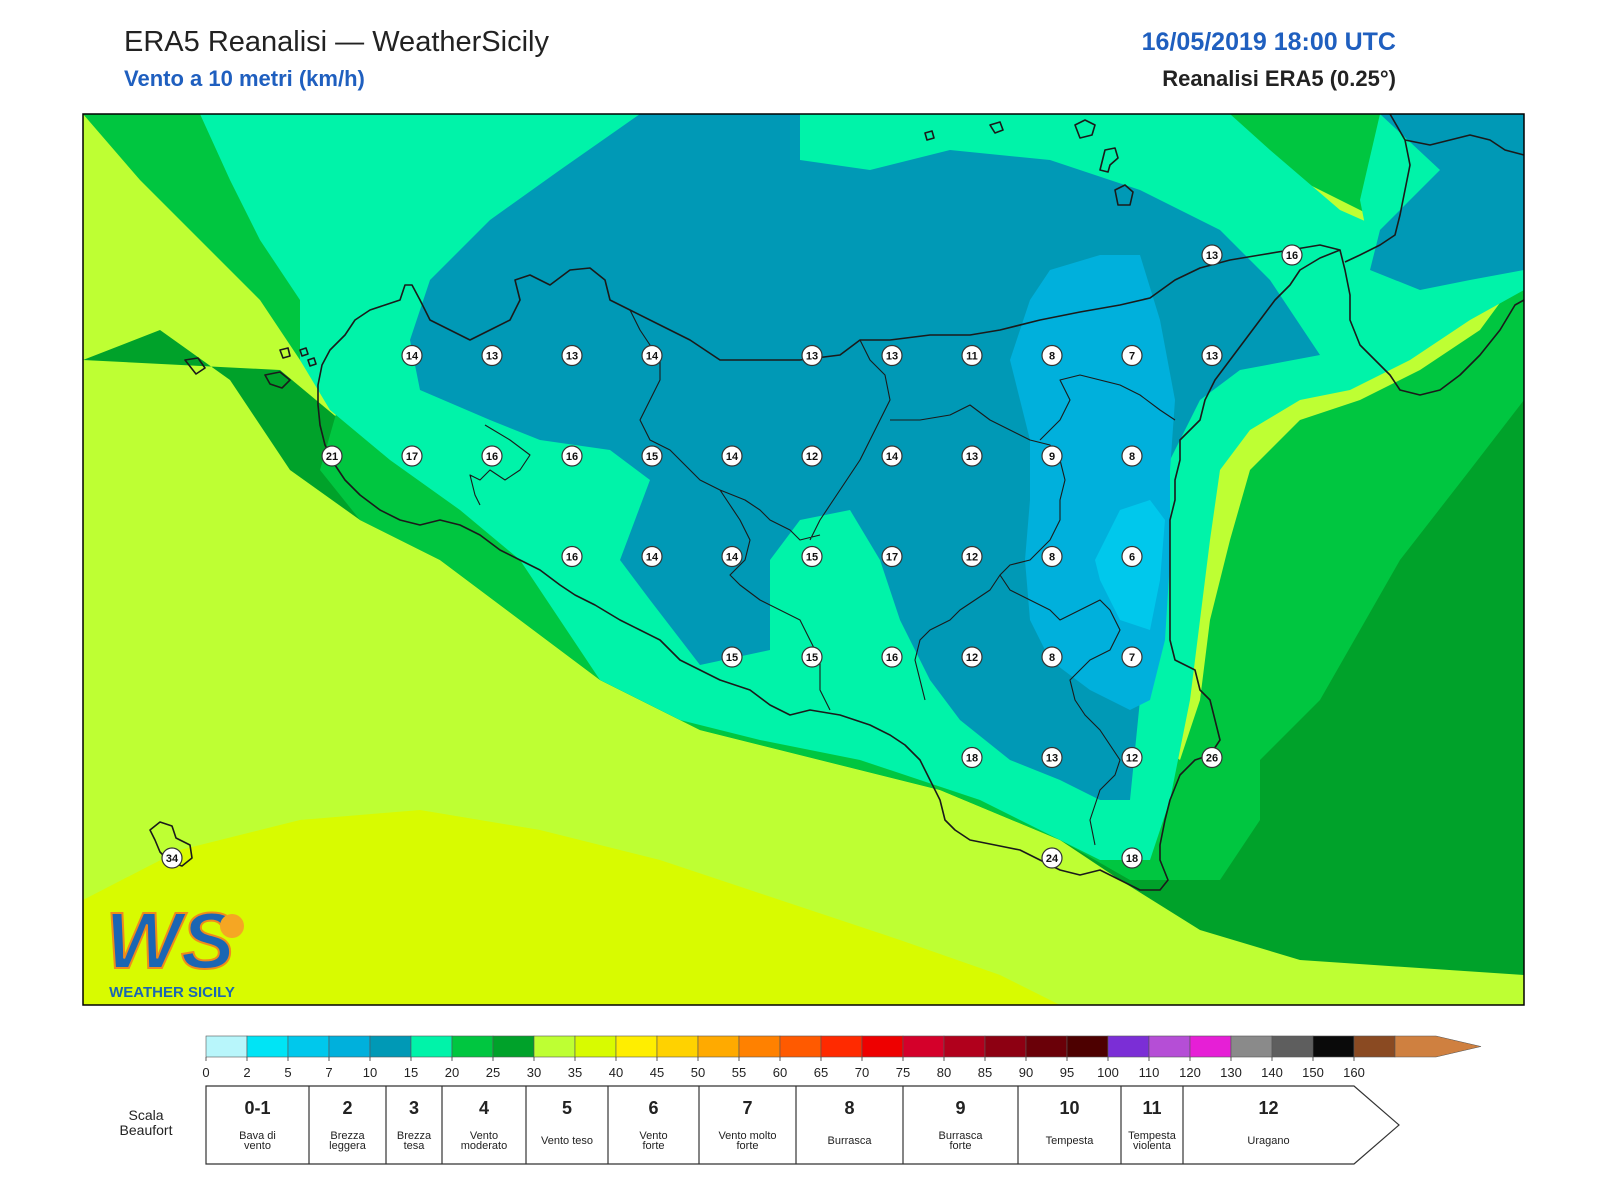  What do you see at coordinates (1067, 1072) in the screenshot?
I see `colorbar-tick-label: 95` at bounding box center [1067, 1072].